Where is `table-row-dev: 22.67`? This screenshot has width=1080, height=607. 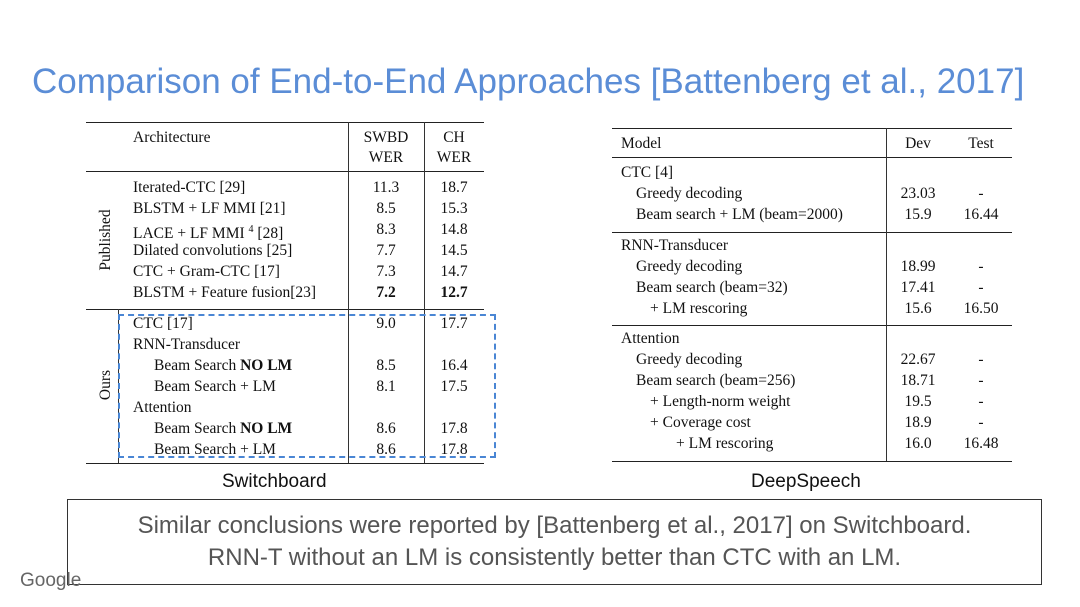
table-row-dev: 22.67 is located at coordinates (918, 359).